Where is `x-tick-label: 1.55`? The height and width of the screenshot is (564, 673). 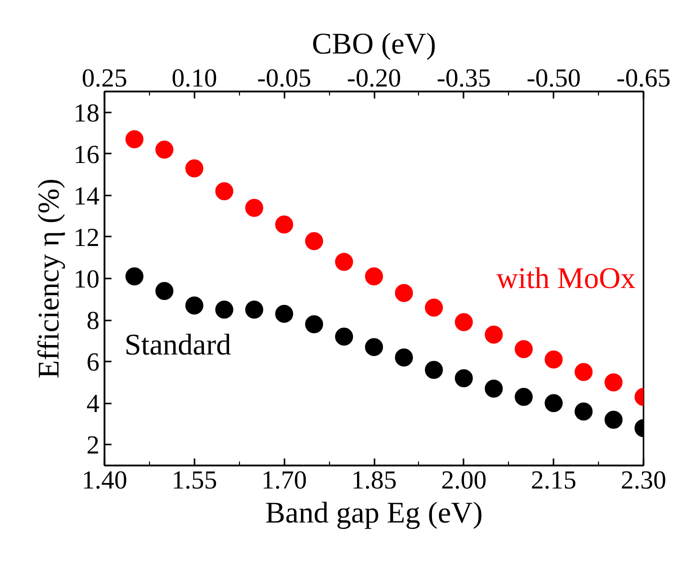 x-tick-label: 1.55 is located at coordinates (195, 480).